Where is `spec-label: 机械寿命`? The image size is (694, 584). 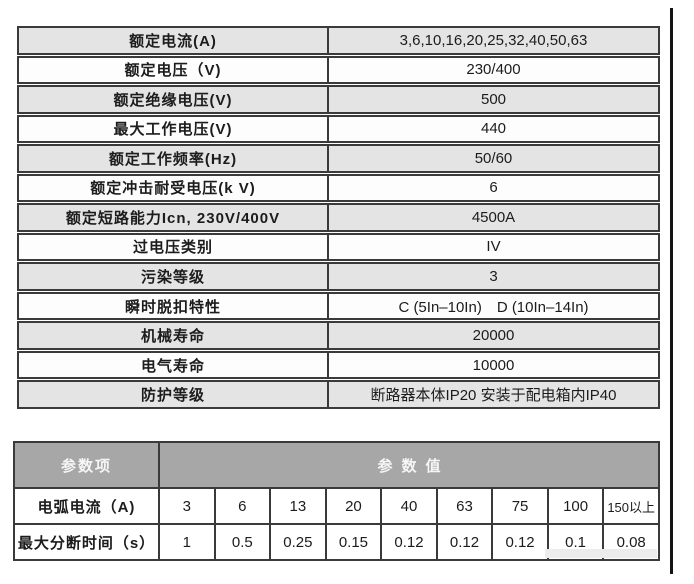
spec-label: 机械寿命 is located at coordinates (172, 335).